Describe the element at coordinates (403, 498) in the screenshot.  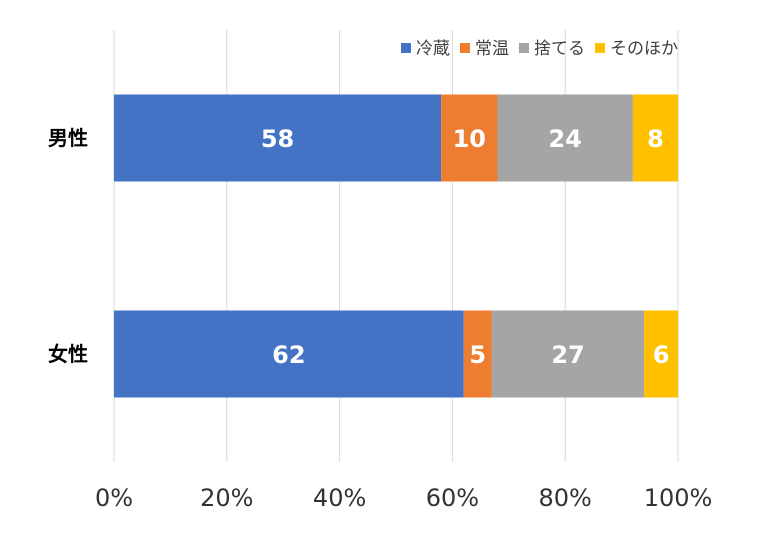
I see `value-axis: 0% 20% 40% 60% 80% 100%` at that location.